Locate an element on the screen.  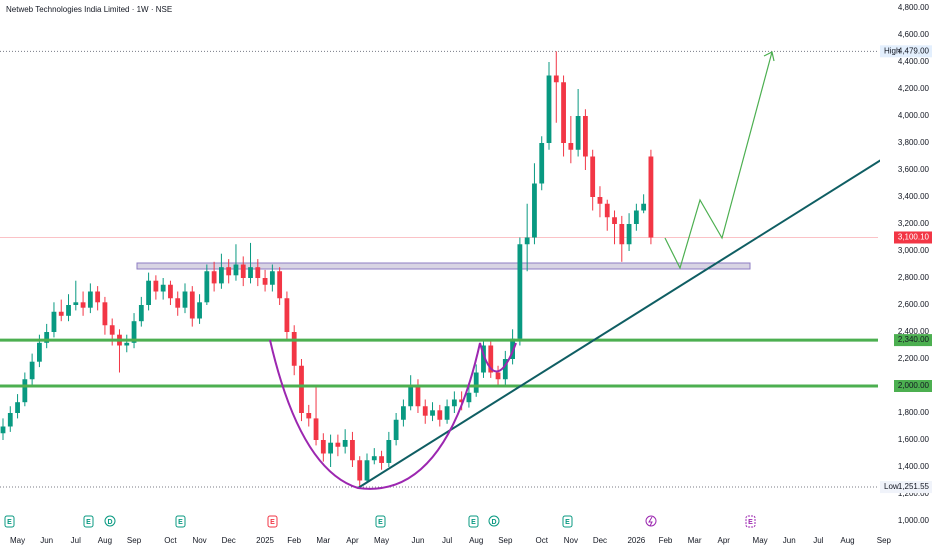
x-tick-label: 2025 is located at coordinates (265, 540).